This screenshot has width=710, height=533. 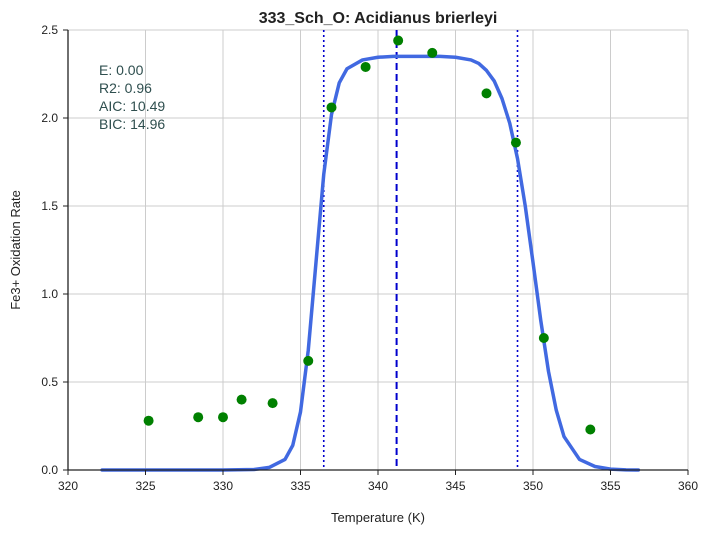 I want to click on x-tick-label-330: 330, so click(x=223, y=486).